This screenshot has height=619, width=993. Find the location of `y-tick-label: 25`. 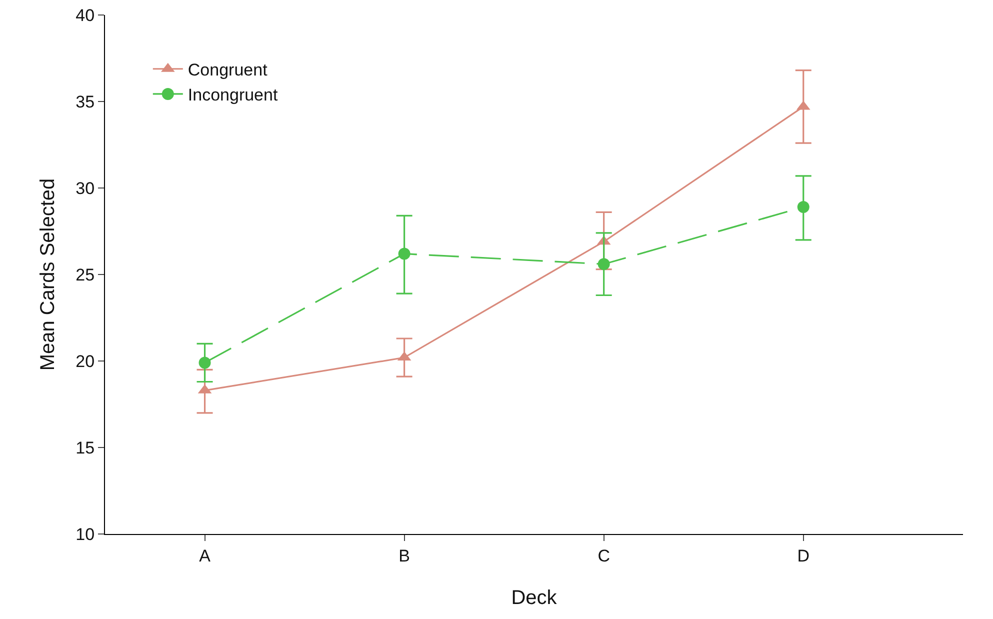

y-tick-label: 25 is located at coordinates (85, 274).